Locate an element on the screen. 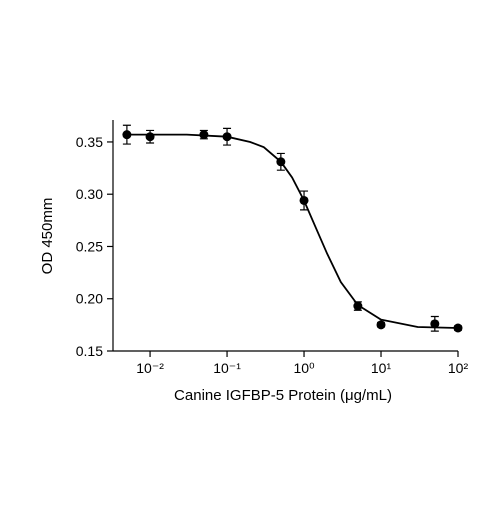 This screenshot has width=500, height=505. x-tick-label: 10⁻² is located at coordinates (150, 368).